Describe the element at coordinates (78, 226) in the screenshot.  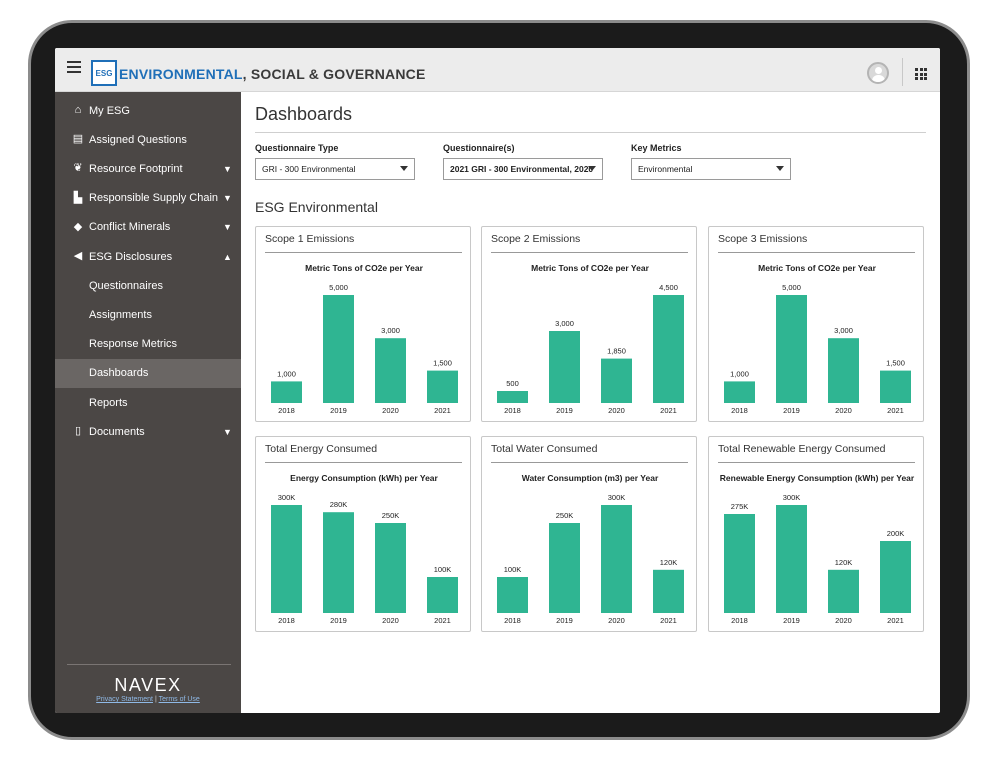
I see `diamond-icon: ◆` at that location.